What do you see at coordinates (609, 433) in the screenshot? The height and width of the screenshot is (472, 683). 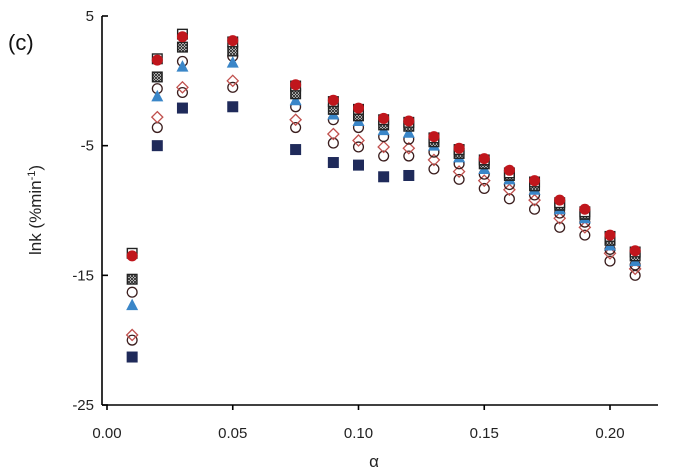 I see `x-tick-label: 0.20` at bounding box center [609, 433].